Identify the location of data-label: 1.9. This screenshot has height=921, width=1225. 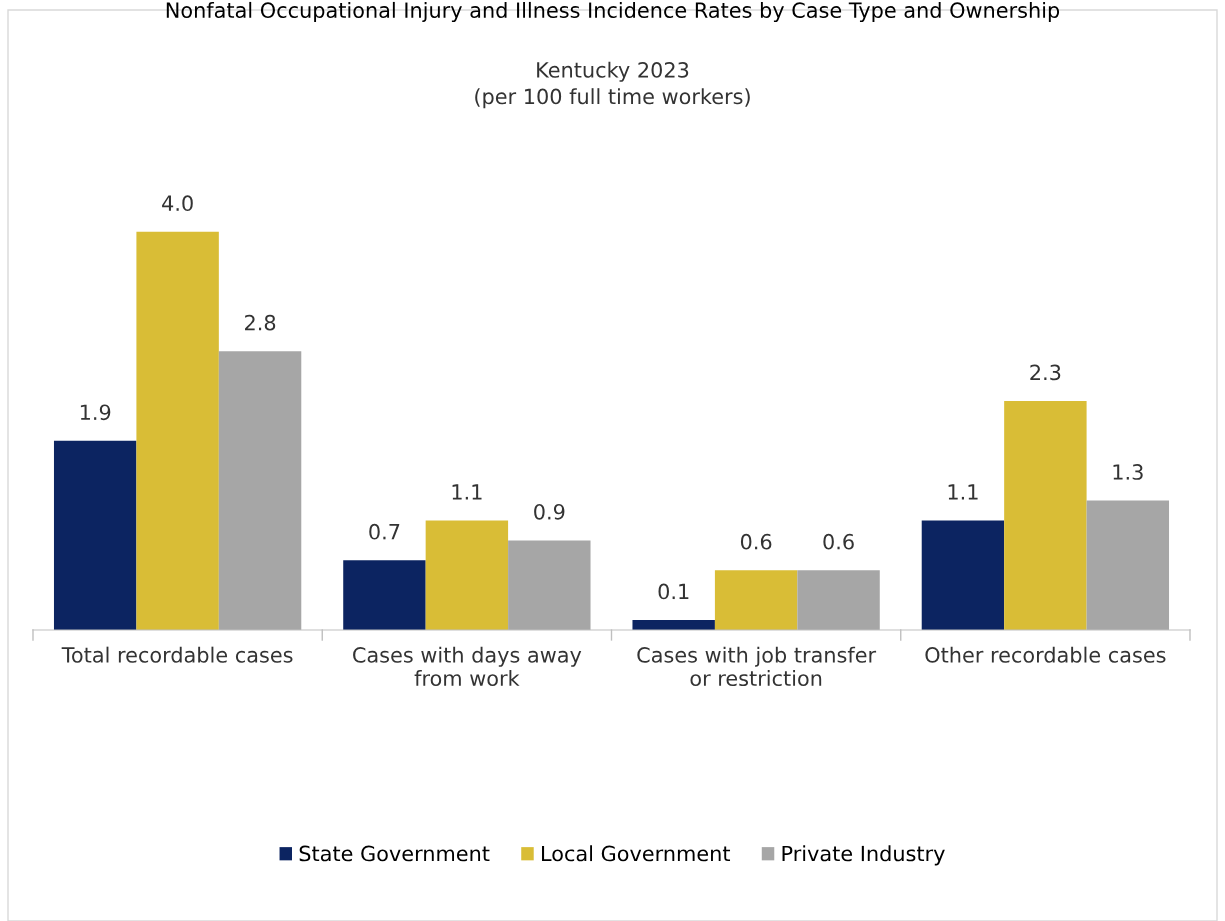
(95, 412).